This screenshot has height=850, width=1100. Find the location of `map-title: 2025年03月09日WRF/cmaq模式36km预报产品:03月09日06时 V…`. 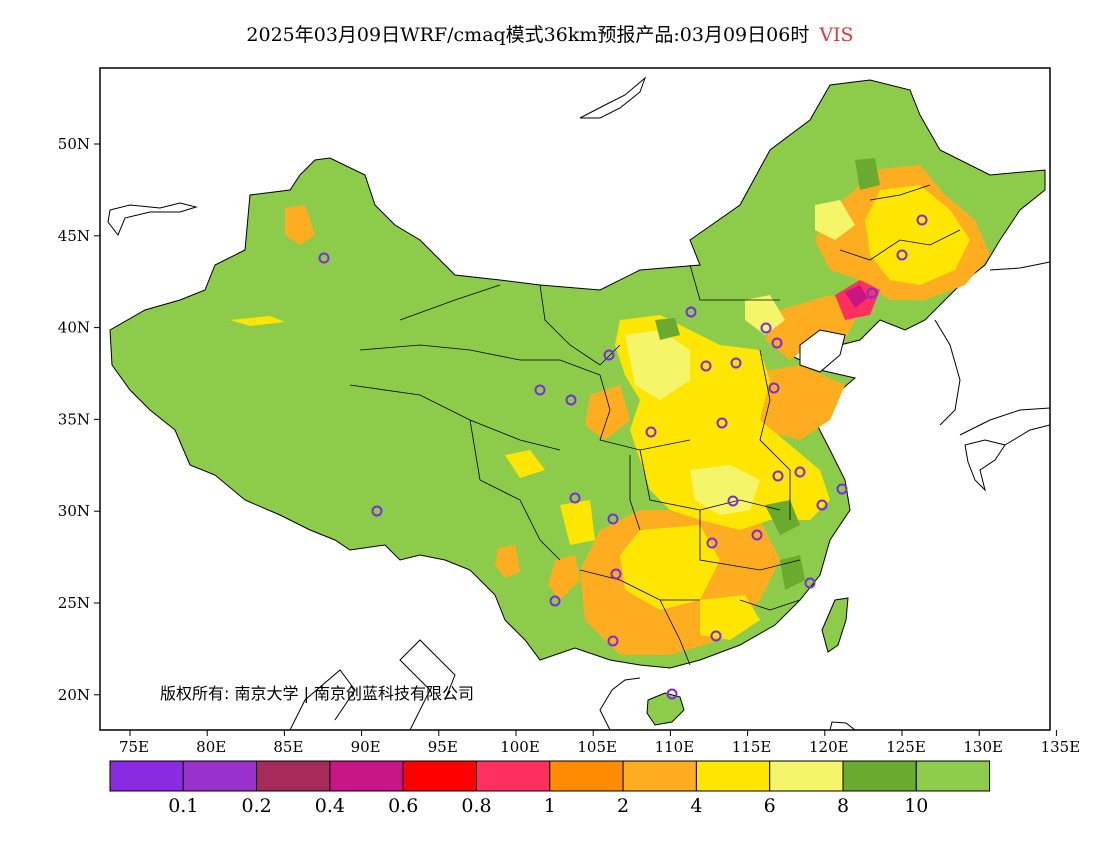

map-title: 2025年03月09日WRF/cmaq模式36km预报产品:03月09日06时 V… is located at coordinates (550, 33).